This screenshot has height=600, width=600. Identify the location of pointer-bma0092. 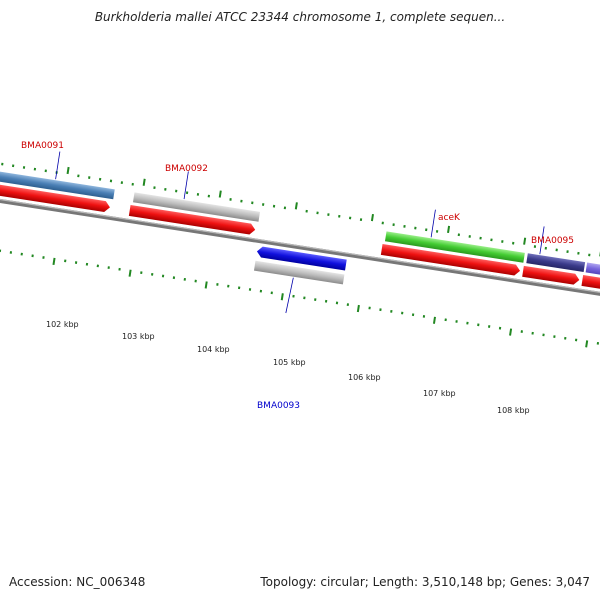
(186, 185).